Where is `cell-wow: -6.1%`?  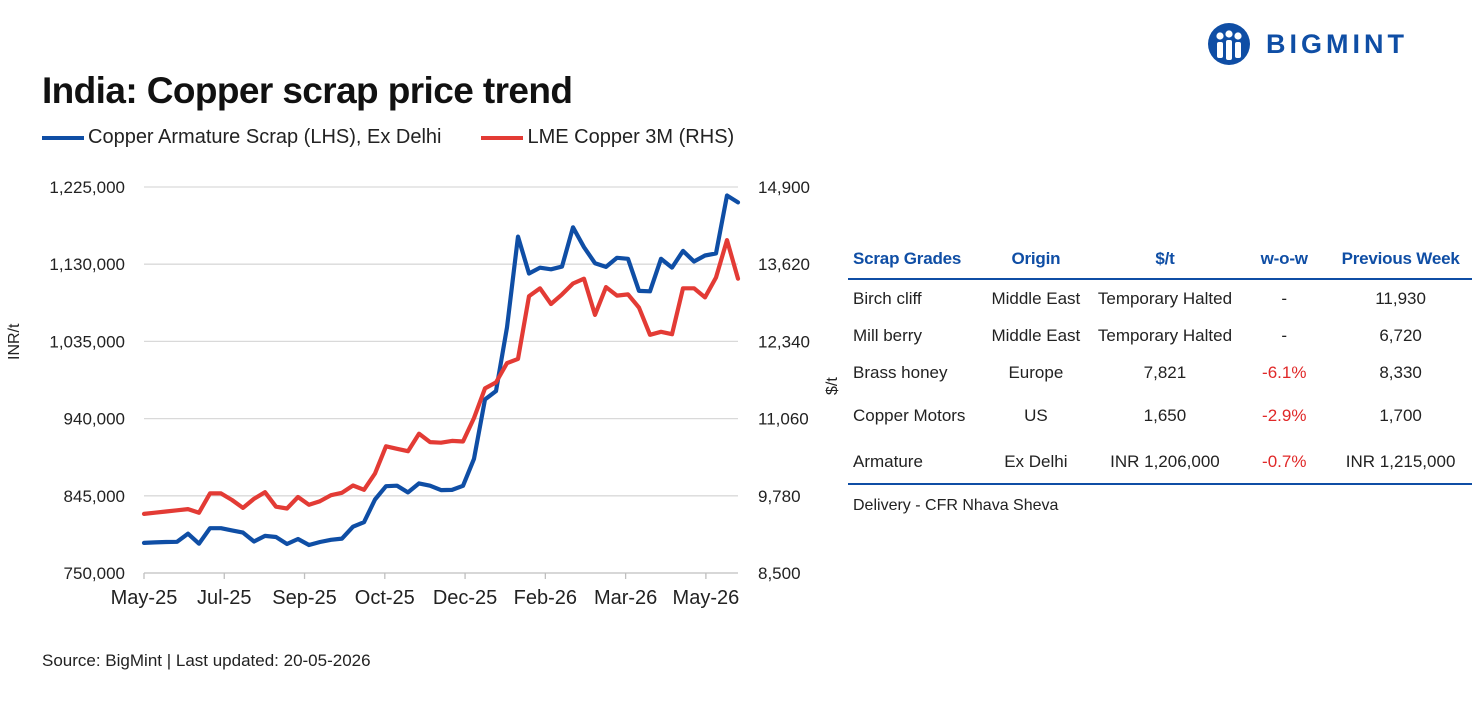 cell-wow: -6.1% is located at coordinates (1284, 372).